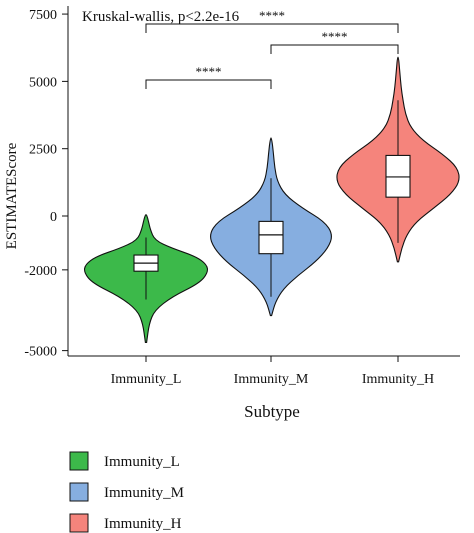 The width and height of the screenshot is (474, 533). What do you see at coordinates (144, 493) in the screenshot?
I see `legend-label: Immunity_M` at bounding box center [144, 493].